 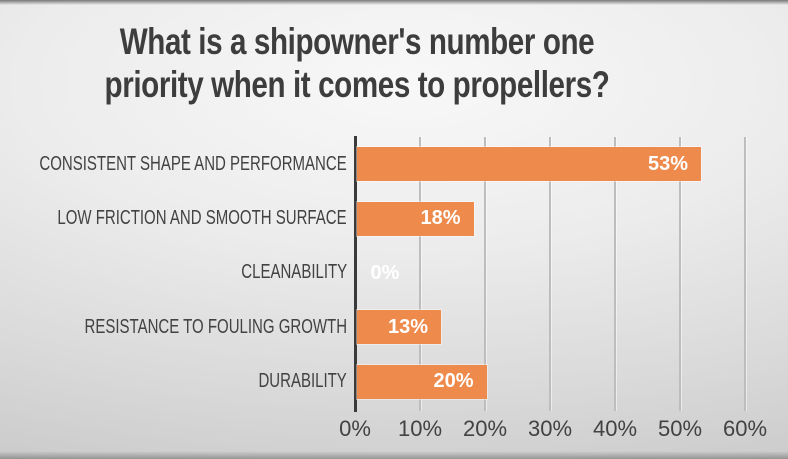 I want to click on category-label: LOW FRICTION AND SMOOTH SURFACE, so click(x=202, y=217).